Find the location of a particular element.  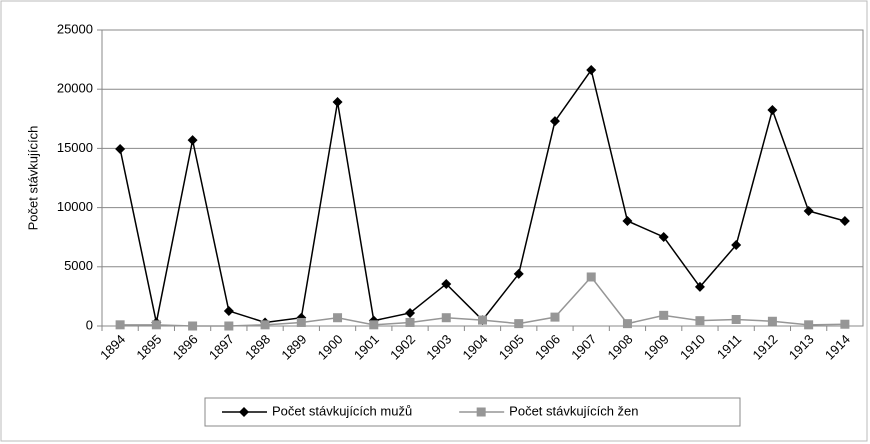

x-tick-label: 1910 is located at coordinates (692, 347).